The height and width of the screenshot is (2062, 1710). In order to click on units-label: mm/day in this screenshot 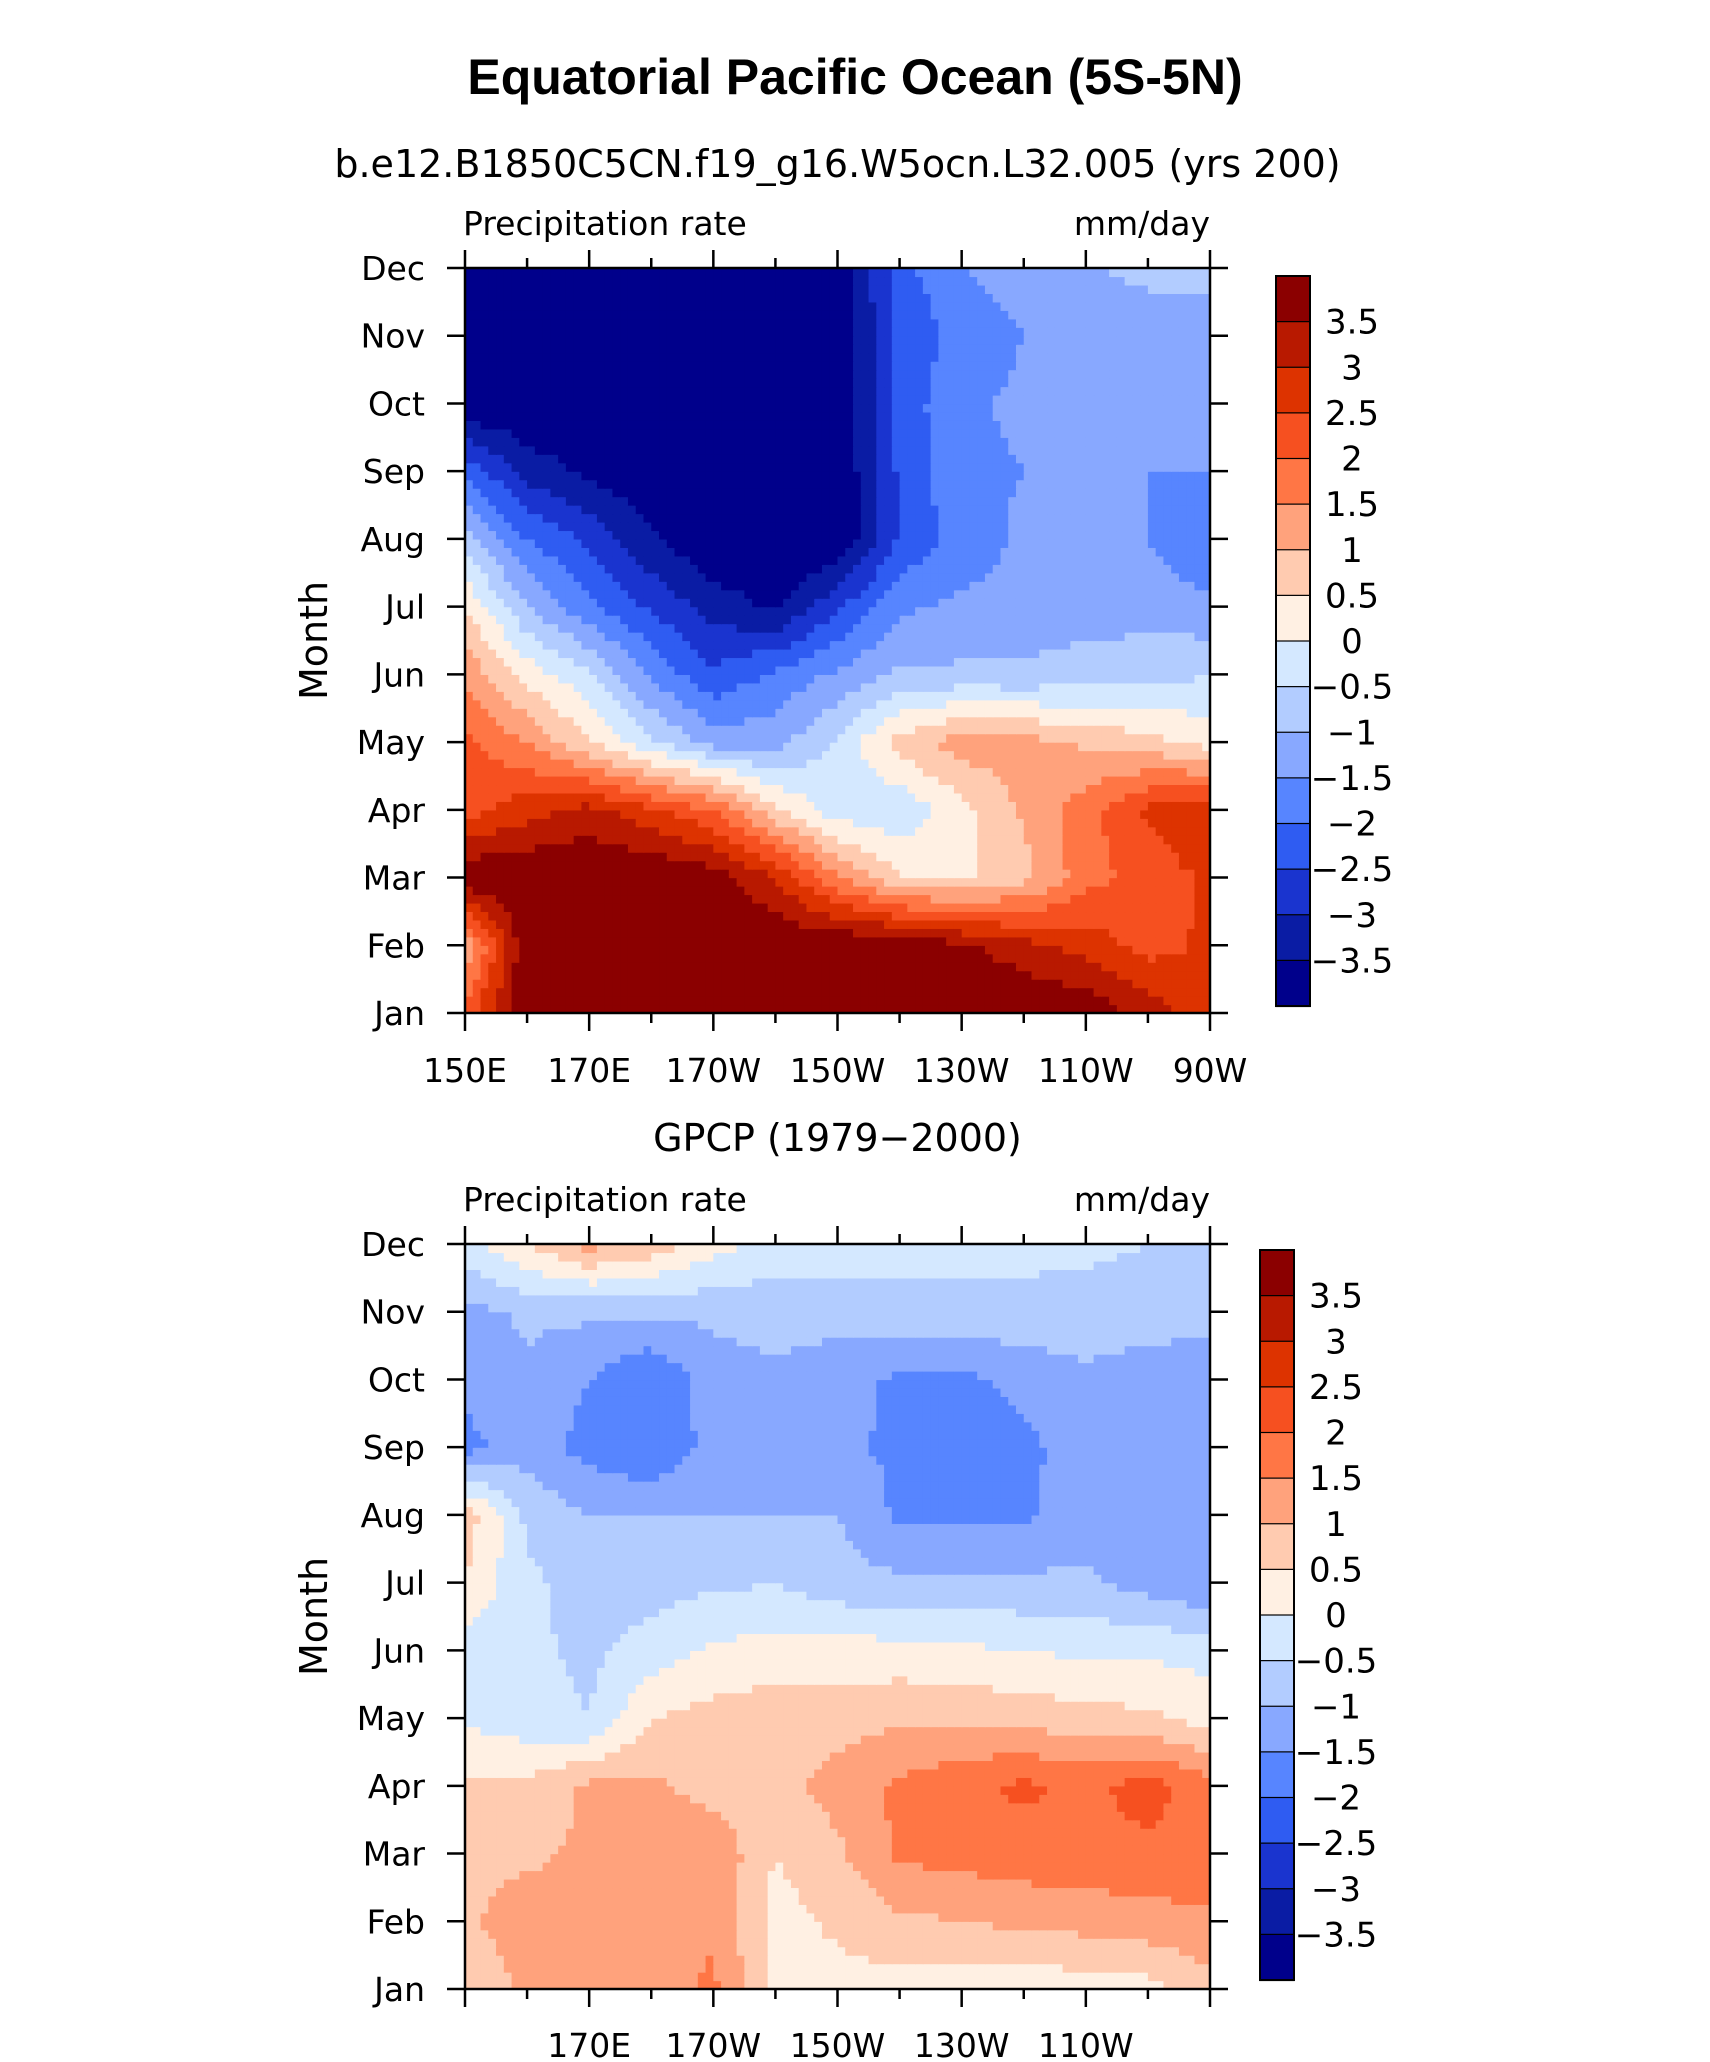, I will do `click(1142, 223)`.